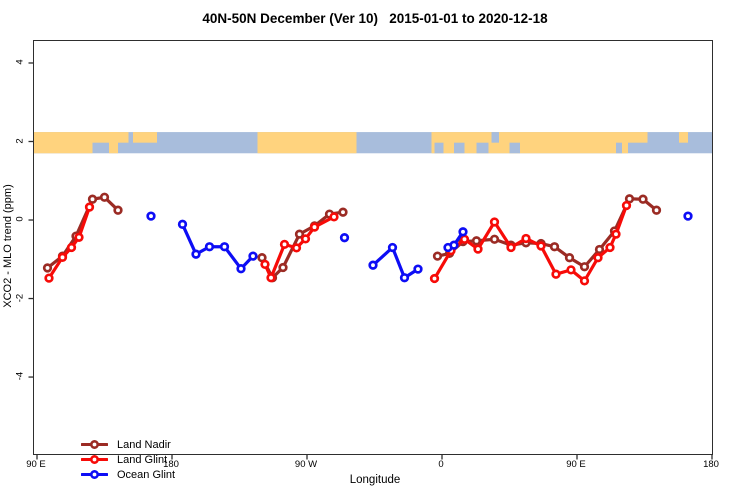 The height and width of the screenshot is (500, 750). What do you see at coordinates (20, 297) in the screenshot?
I see `y-tick-label: -2` at bounding box center [20, 297].